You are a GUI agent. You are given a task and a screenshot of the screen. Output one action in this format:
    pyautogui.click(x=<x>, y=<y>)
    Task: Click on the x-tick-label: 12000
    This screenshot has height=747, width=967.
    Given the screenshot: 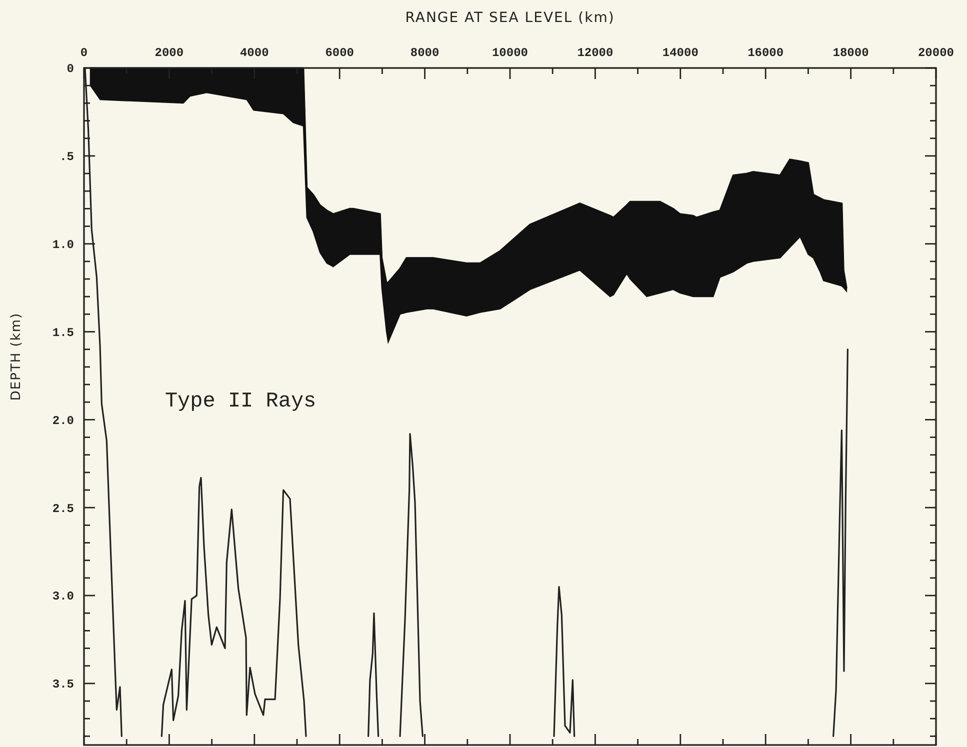 What is the action you would take?
    pyautogui.click(x=595, y=53)
    